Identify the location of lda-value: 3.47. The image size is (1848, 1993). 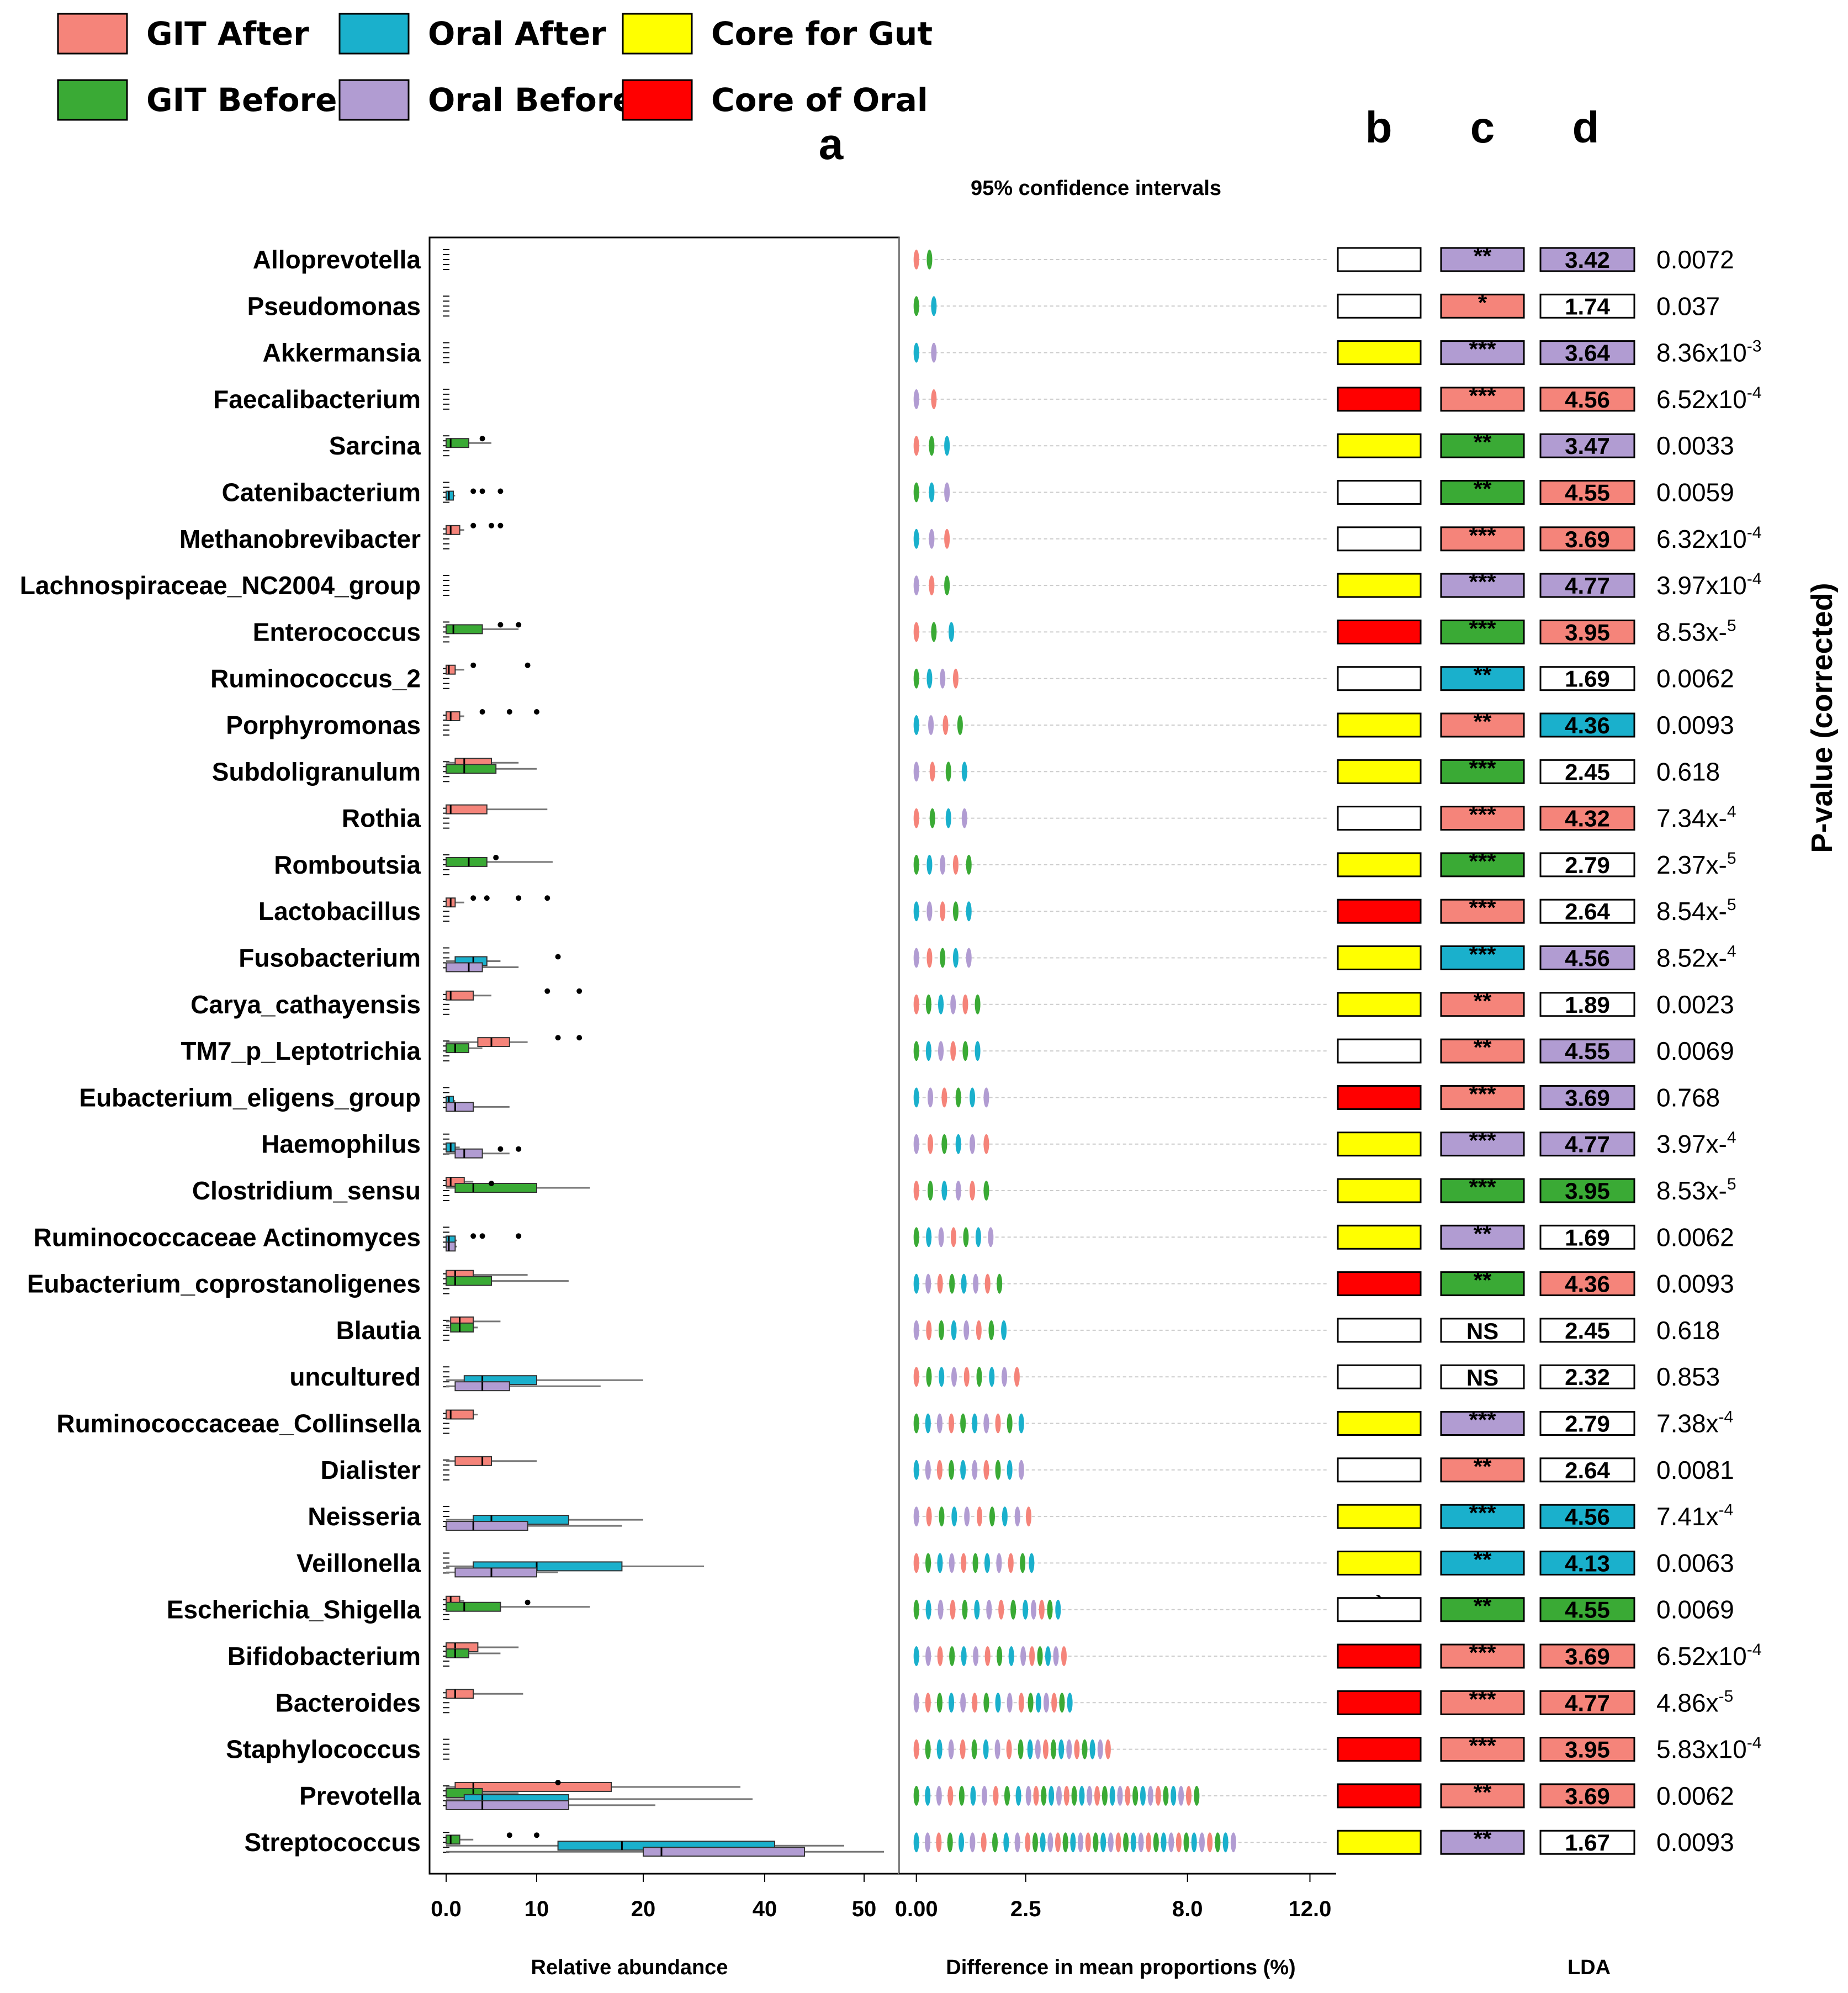
(1587, 446).